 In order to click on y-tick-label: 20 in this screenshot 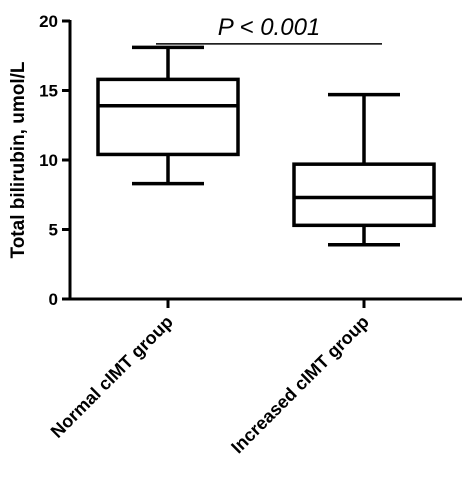, I will do `click(48, 21)`.